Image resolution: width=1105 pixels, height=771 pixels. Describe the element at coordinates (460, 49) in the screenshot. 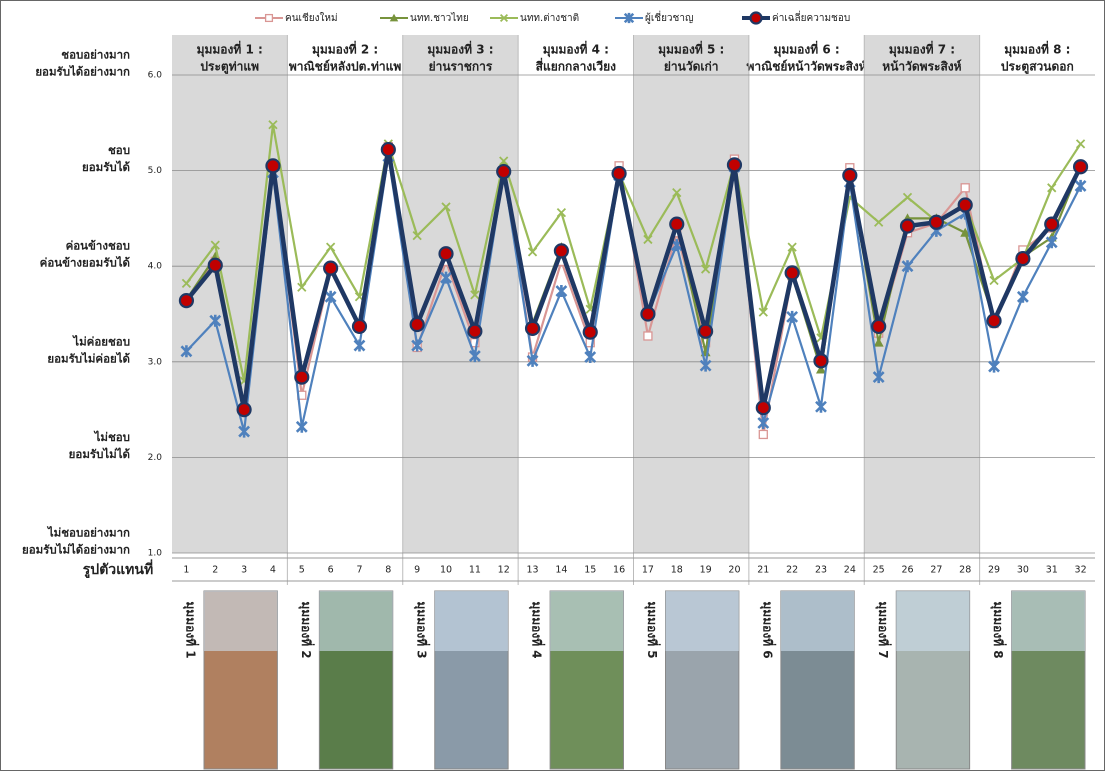

I see `group-title: มุมมองที่ 3 :` at that location.